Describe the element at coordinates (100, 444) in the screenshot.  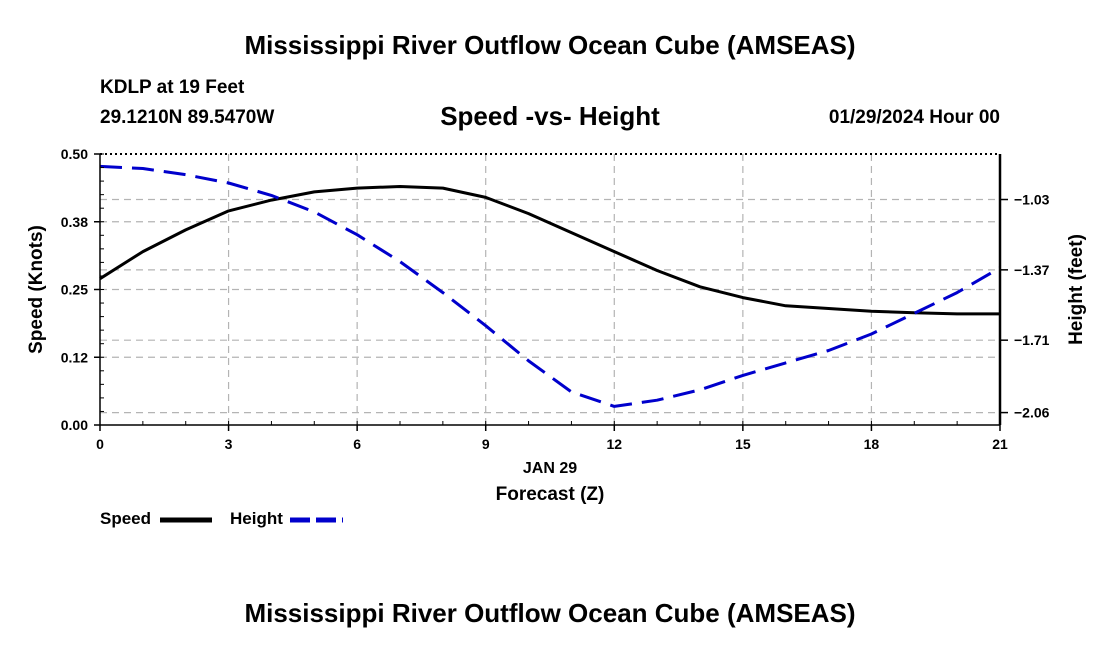
I see `x-tick-label: 0` at that location.